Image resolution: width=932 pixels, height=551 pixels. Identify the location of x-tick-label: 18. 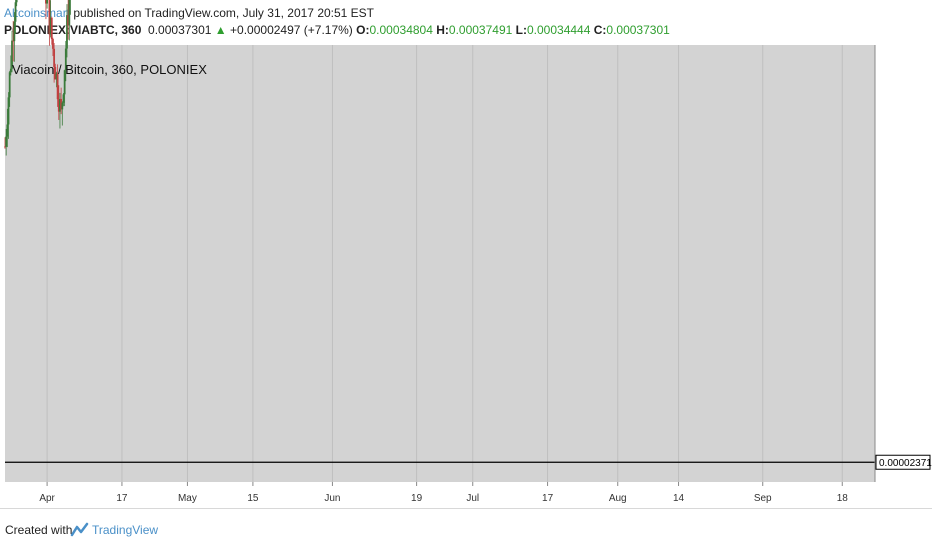
(843, 498).